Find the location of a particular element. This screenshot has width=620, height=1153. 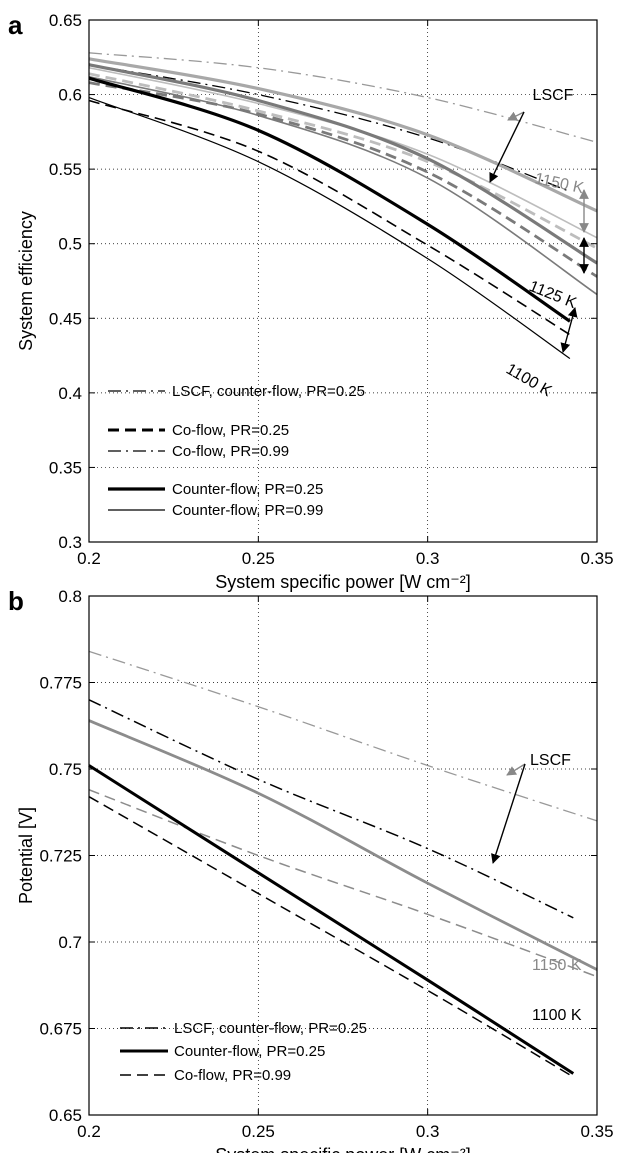

legend-label-a-0: LSCF, counter-flow, PR=0.25 is located at coordinates (268, 391).